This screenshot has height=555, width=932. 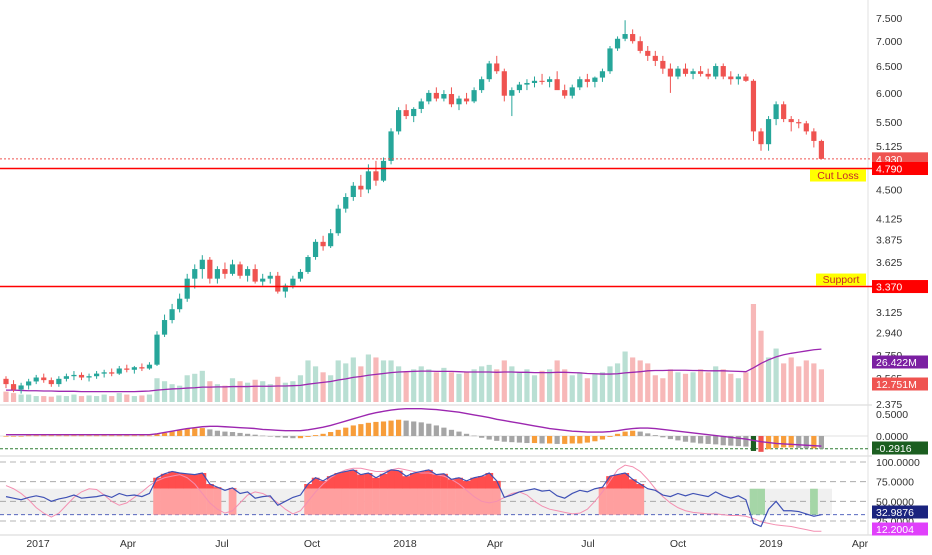 What do you see at coordinates (896, 363) in the screenshot?
I see `volume-ma-badge-text: 26.422M` at bounding box center [896, 363].